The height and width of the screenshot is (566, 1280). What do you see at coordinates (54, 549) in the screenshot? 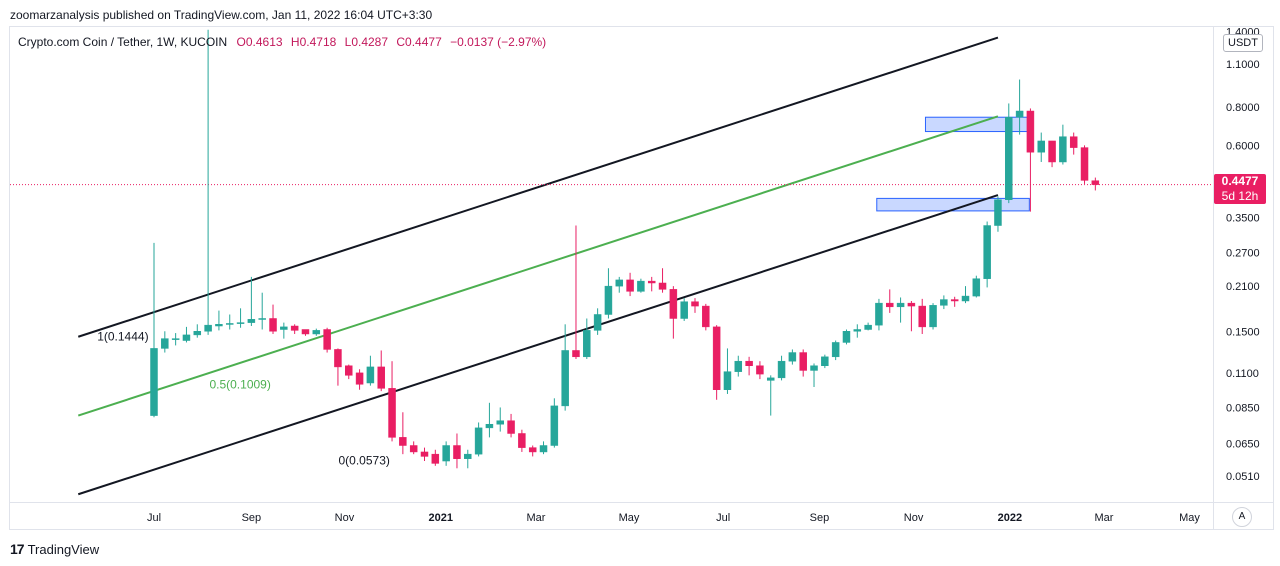
I see `tradingview-brand: 17 TradingView` at bounding box center [54, 549].